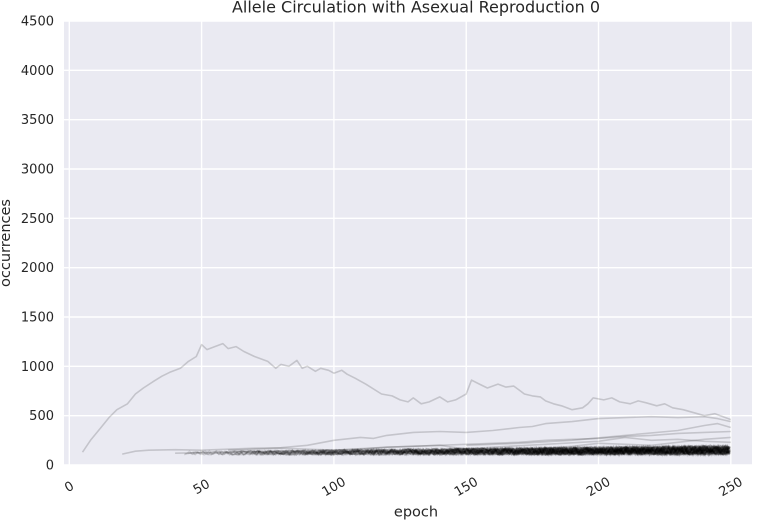 The height and width of the screenshot is (520, 768). What do you see at coordinates (7, 243) in the screenshot?
I see `y-axis-title: occurrences` at bounding box center [7, 243].